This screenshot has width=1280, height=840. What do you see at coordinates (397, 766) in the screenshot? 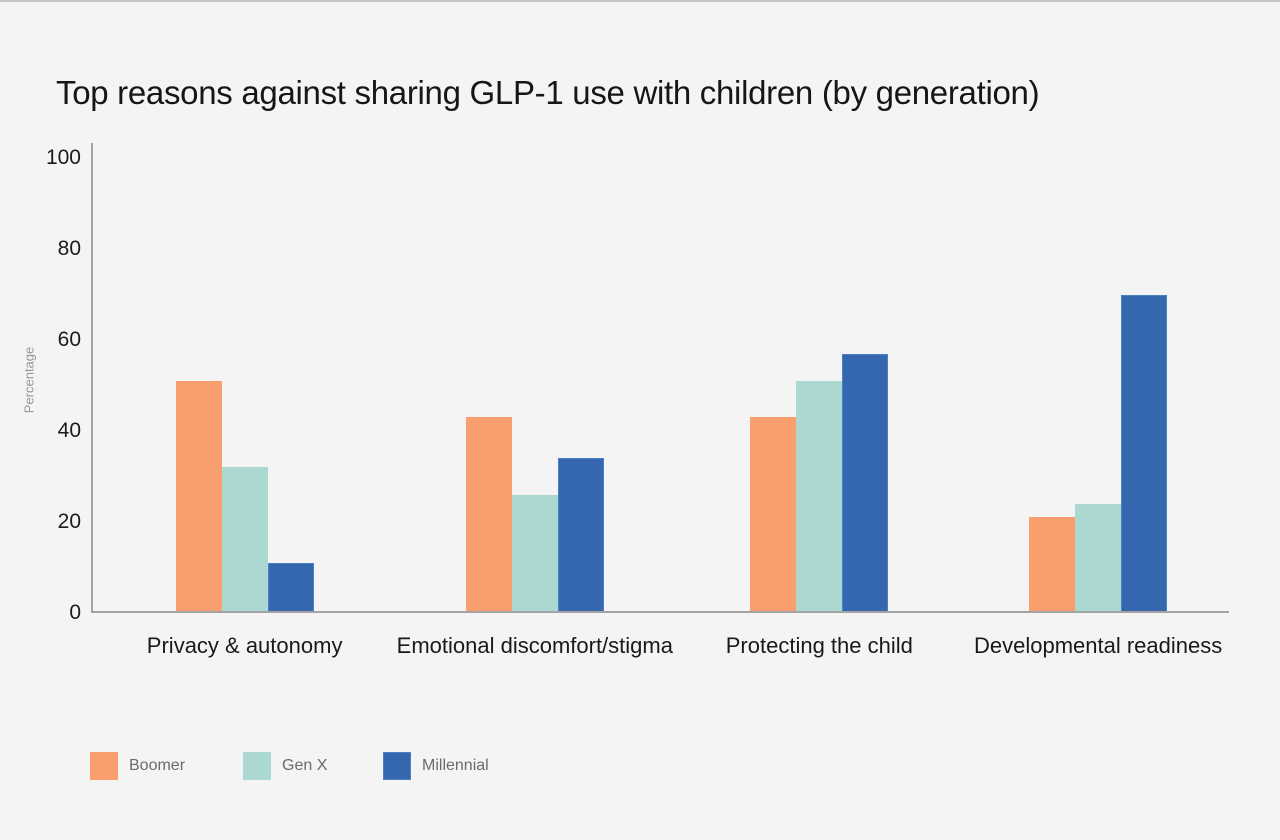
I see `legend-swatch-millennial` at bounding box center [397, 766].